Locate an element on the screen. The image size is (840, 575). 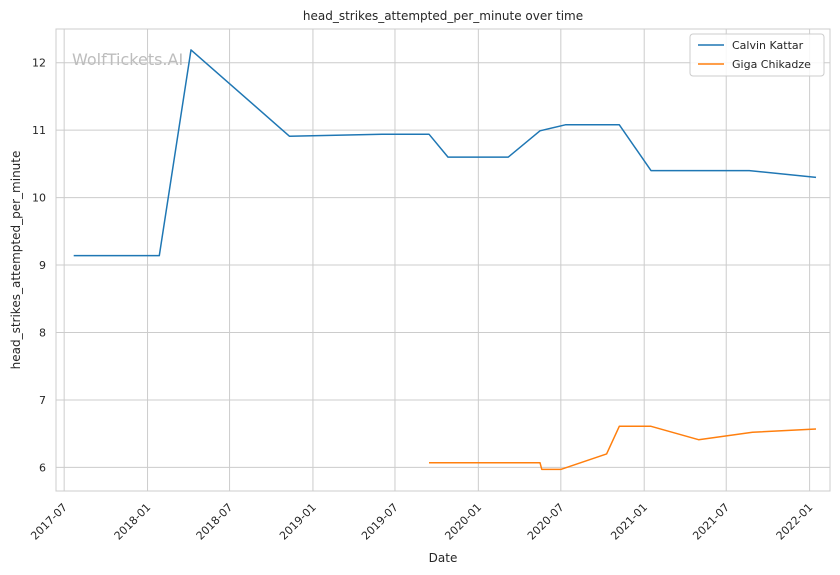
y-tick-label: 11 is located at coordinates (39, 130).